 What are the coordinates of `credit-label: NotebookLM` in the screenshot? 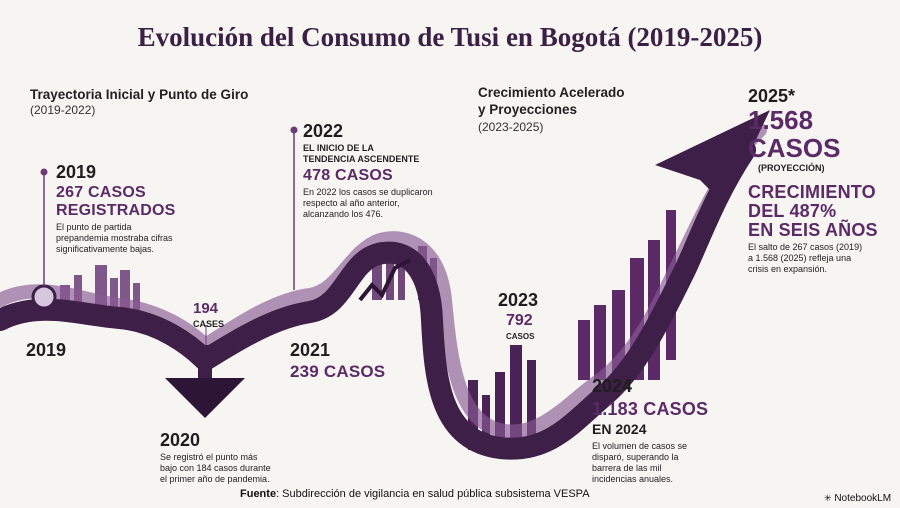 It's located at (863, 498).